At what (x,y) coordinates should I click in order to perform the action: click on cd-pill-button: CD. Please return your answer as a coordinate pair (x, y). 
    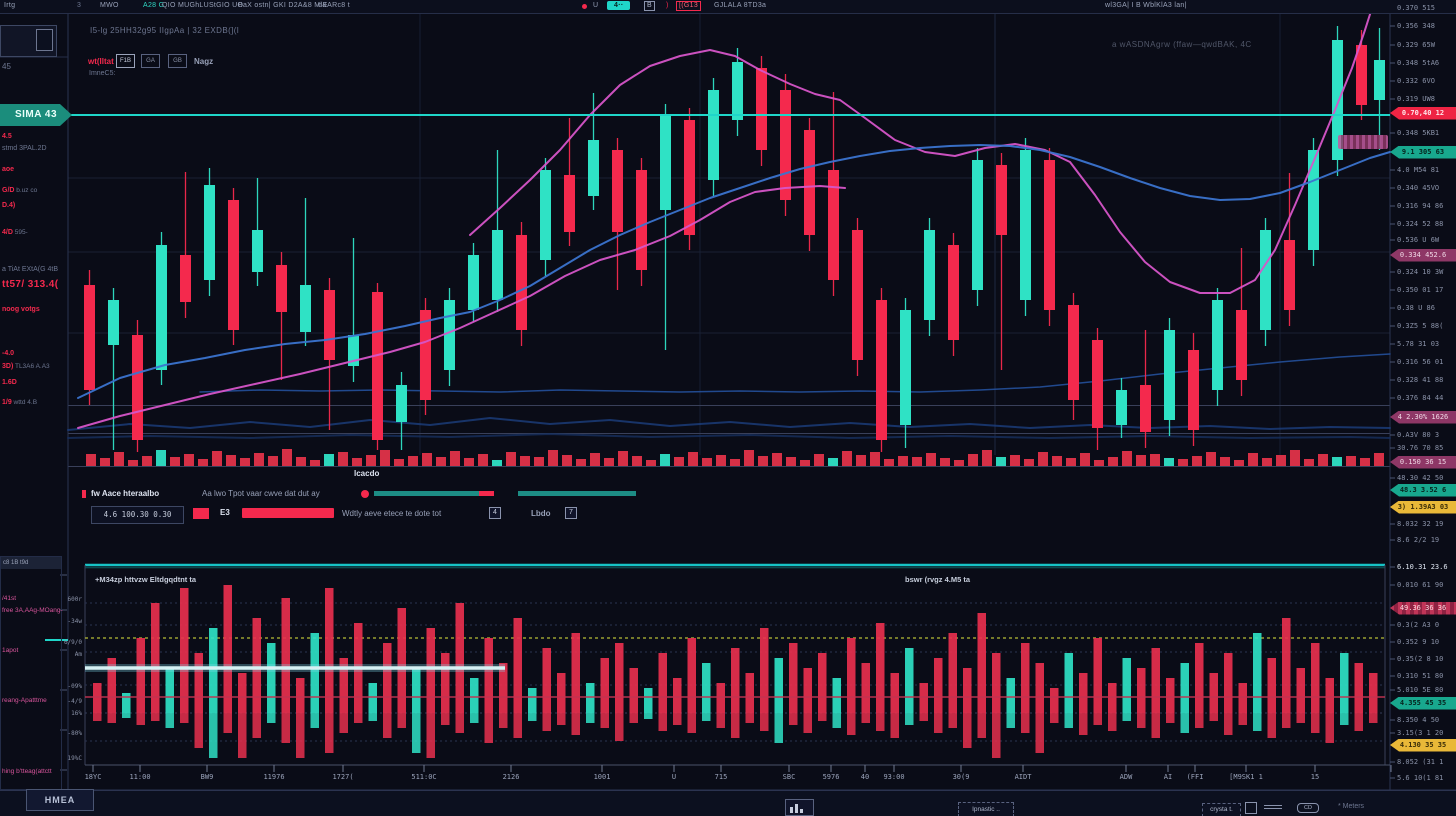
    Looking at the image, I should click on (1308, 808).